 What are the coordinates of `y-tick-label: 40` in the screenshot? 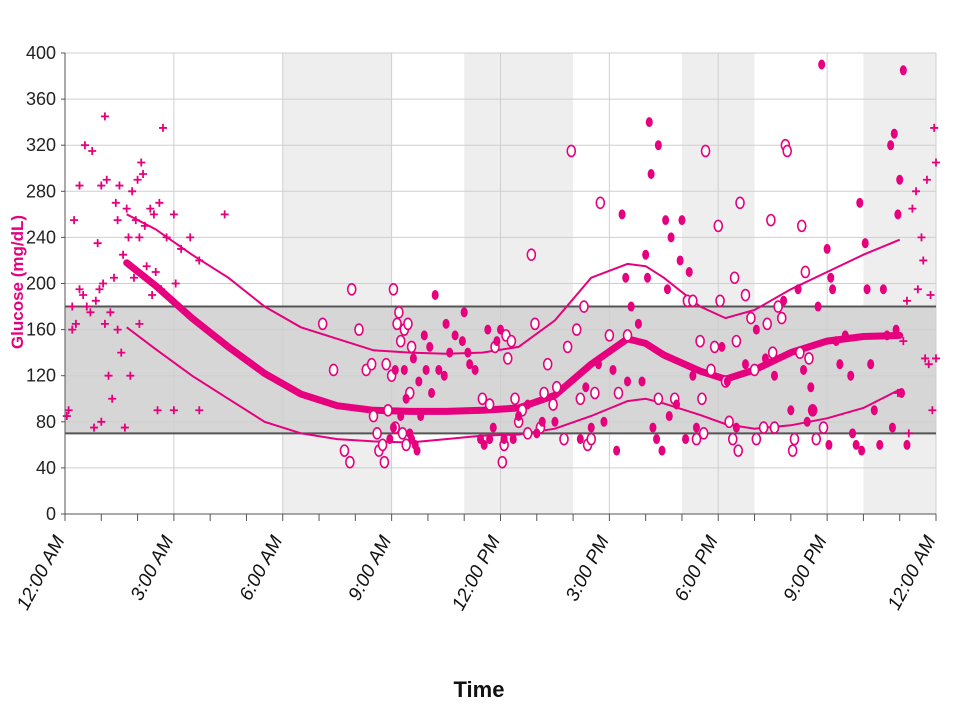 It's located at (46, 468).